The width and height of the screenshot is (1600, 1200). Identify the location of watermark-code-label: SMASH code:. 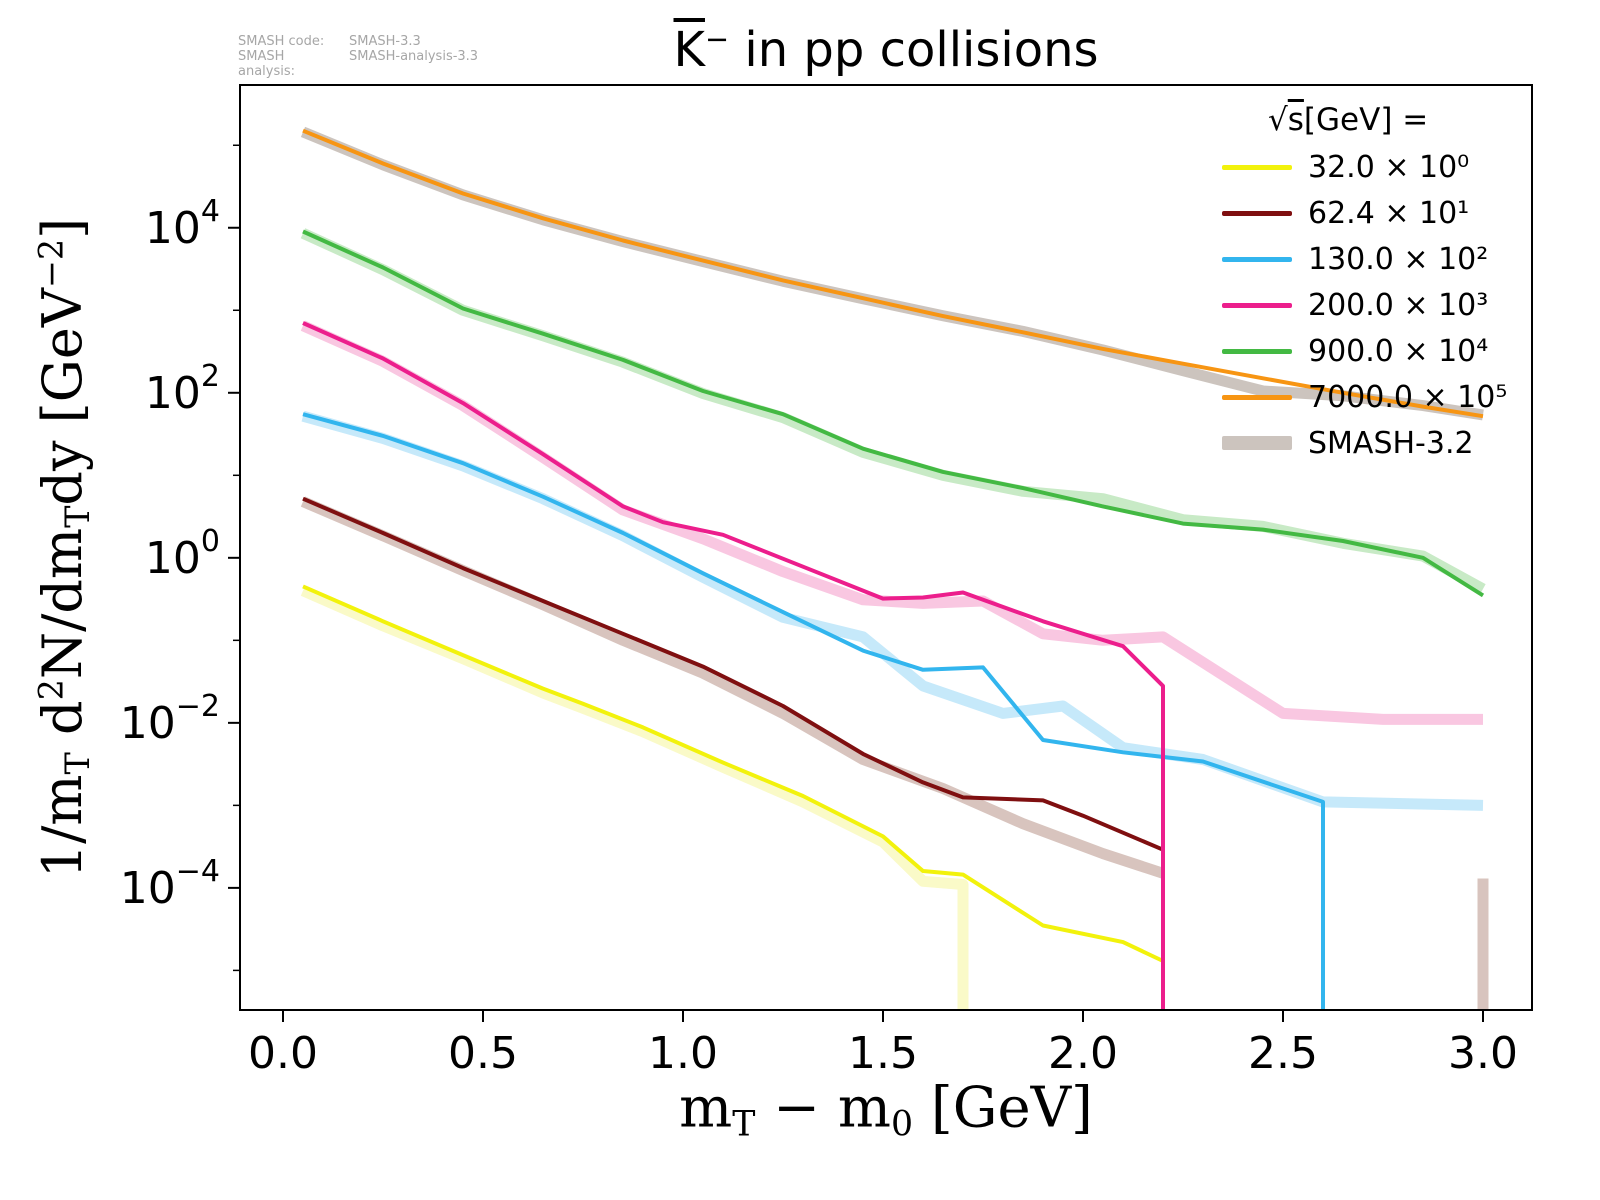
(281, 41).